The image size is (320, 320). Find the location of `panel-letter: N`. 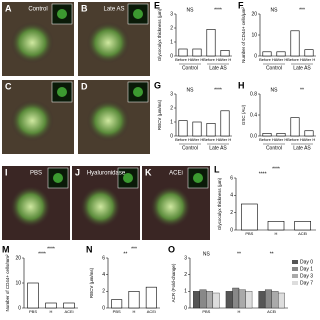

panel-letter: N is located at coordinates (89, 249).